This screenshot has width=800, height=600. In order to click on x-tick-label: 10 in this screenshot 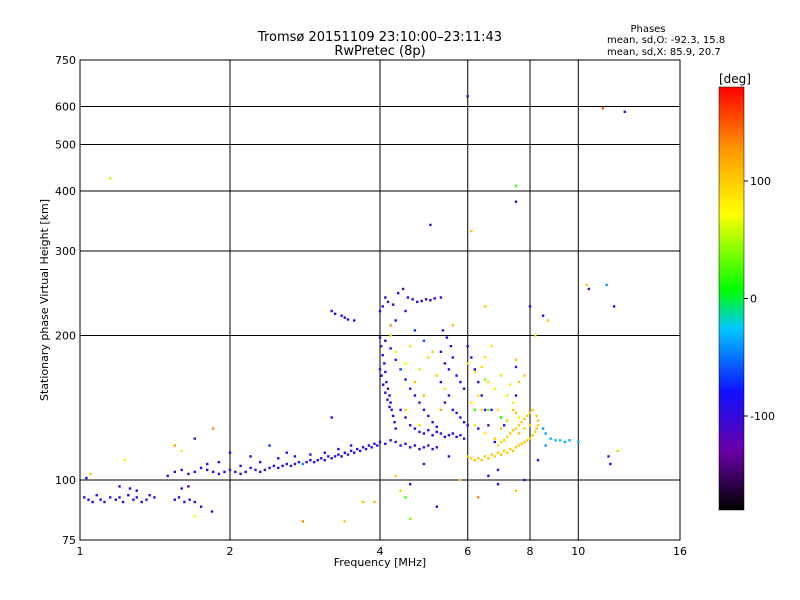, I will do `click(578, 551)`.